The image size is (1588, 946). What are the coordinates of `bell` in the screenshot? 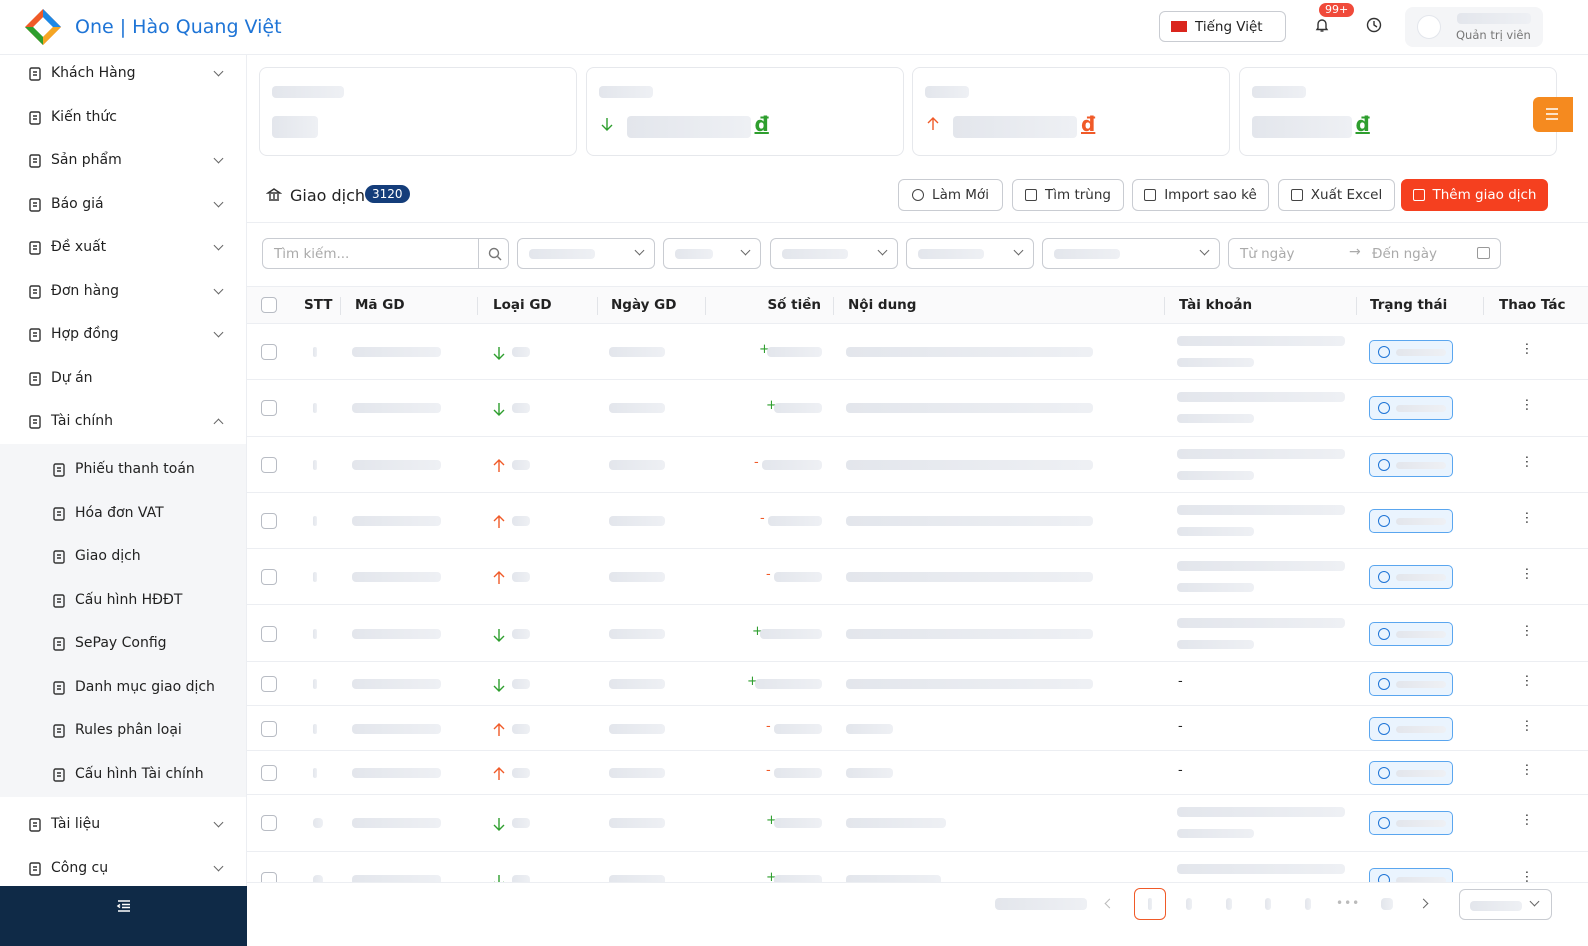 It's located at (1322, 27).